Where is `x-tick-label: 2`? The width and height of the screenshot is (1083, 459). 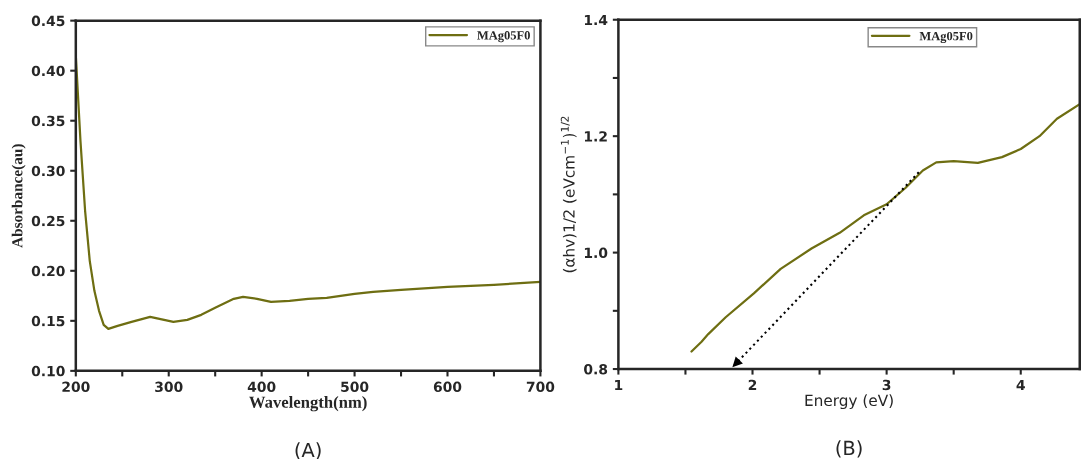
x-tick-label: 2 is located at coordinates (752, 385).